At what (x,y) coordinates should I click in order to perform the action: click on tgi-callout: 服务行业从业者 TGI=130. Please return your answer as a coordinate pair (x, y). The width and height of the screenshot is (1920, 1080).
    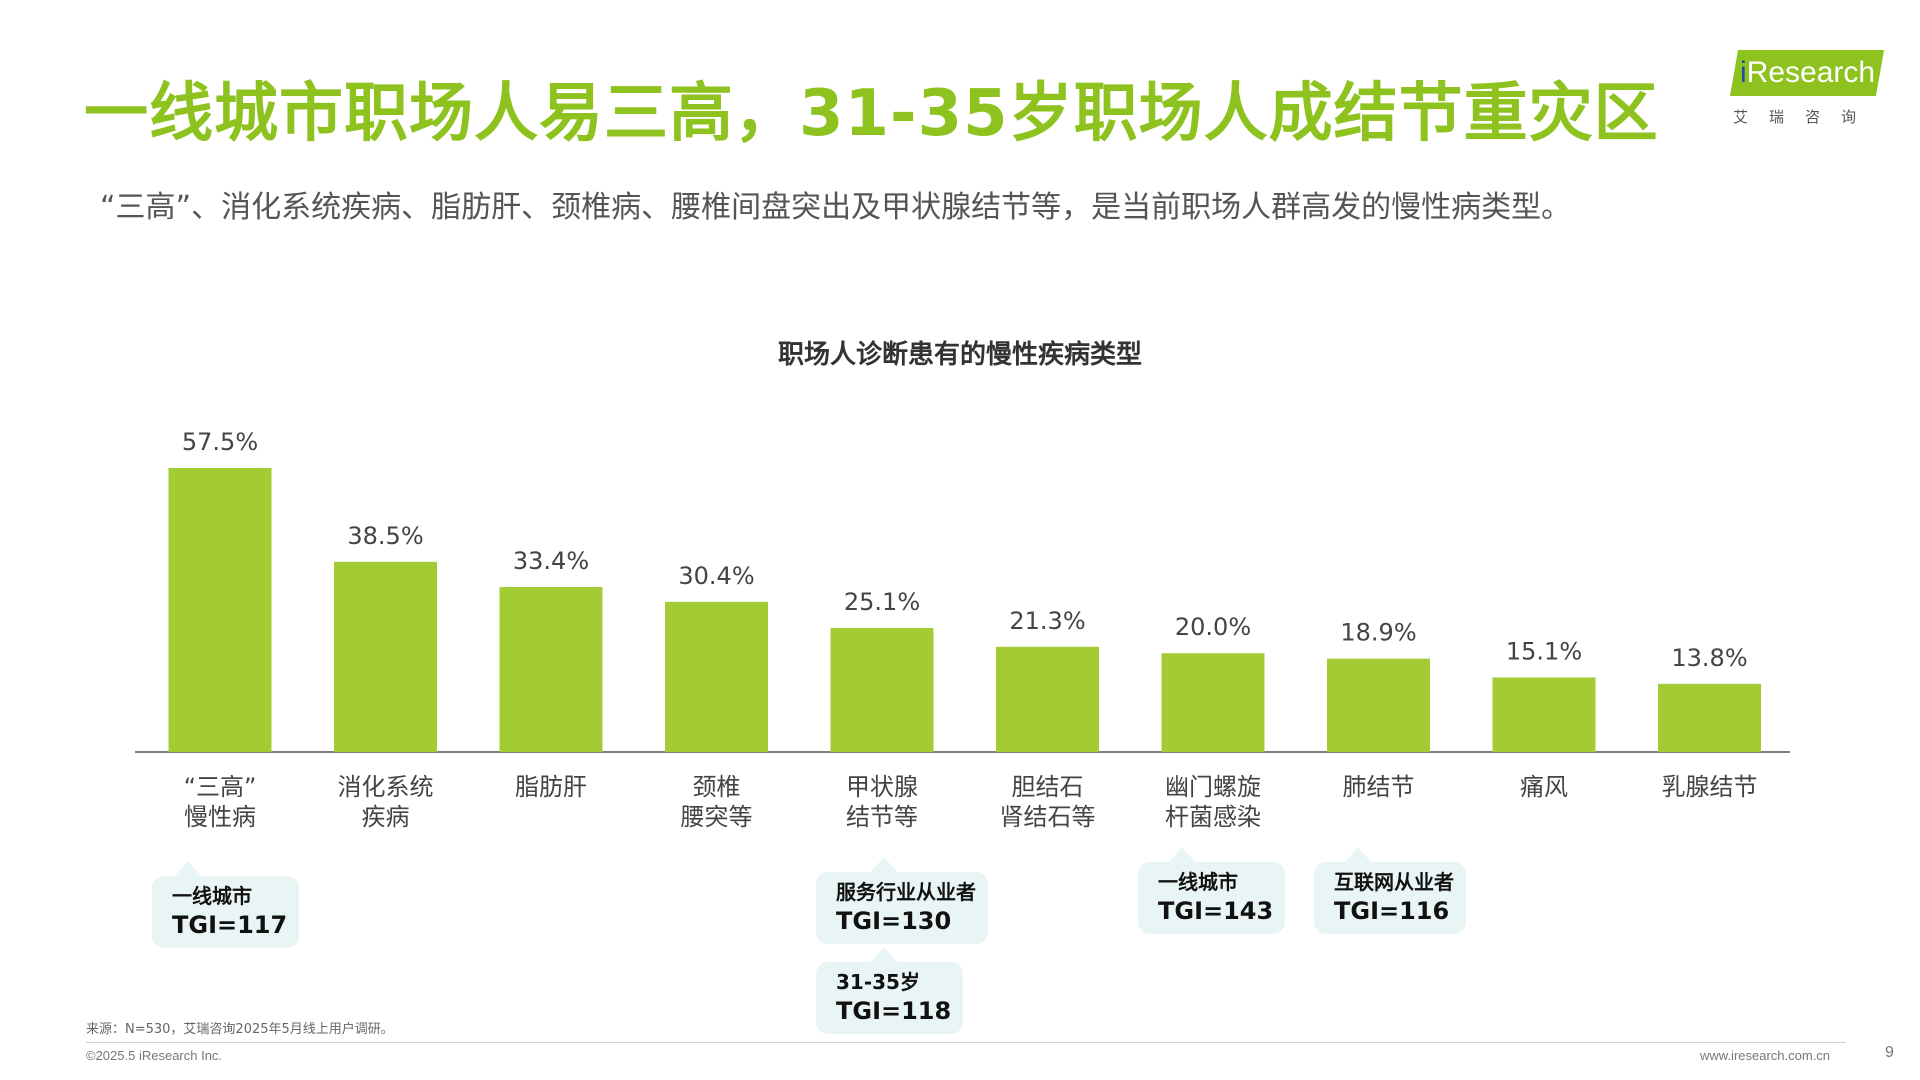
    Looking at the image, I should click on (902, 900).